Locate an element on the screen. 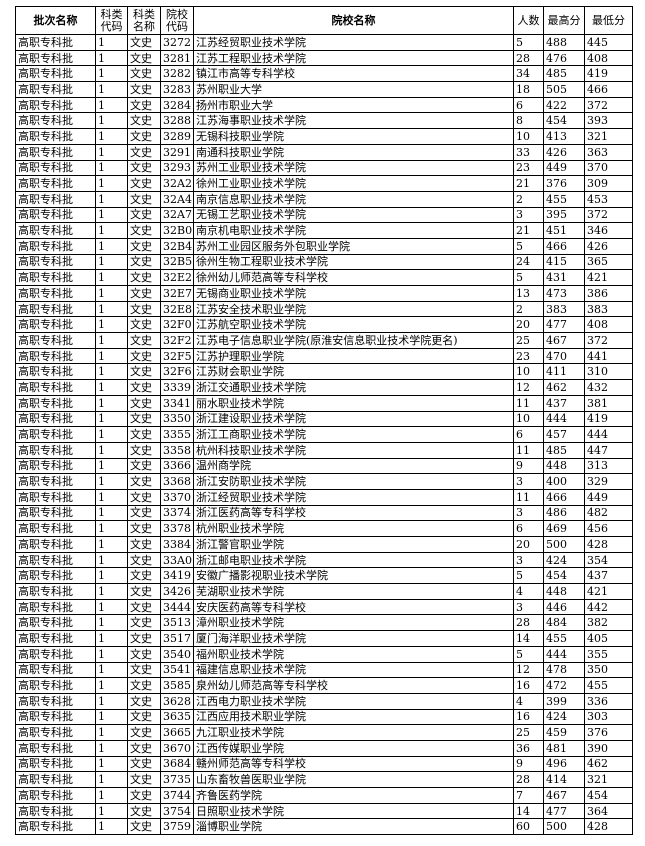 This screenshot has height=846, width=645. table-cell: 424 is located at coordinates (564, 717).